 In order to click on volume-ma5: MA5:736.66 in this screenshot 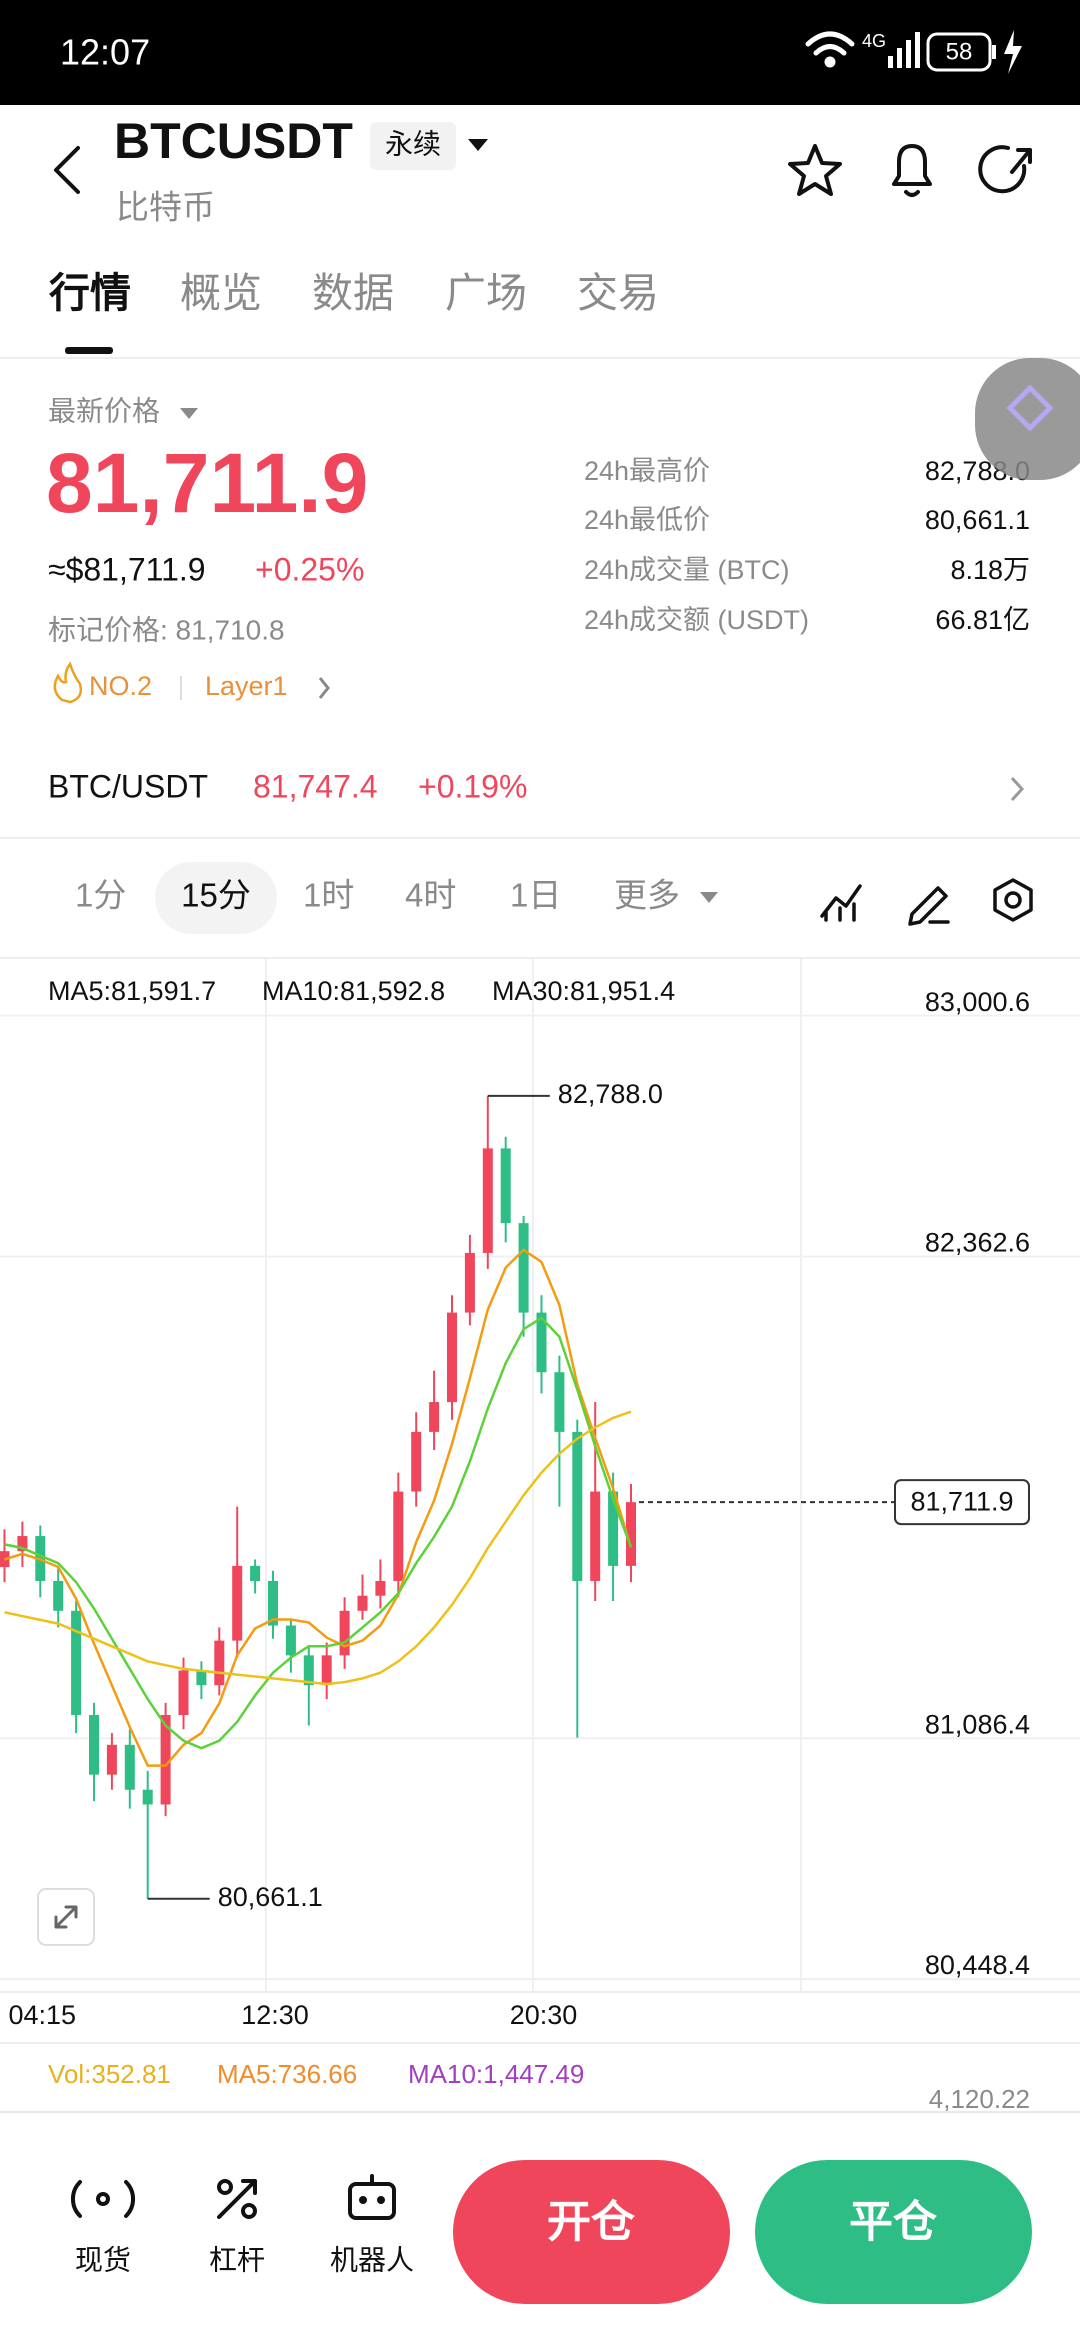, I will do `click(287, 2074)`.